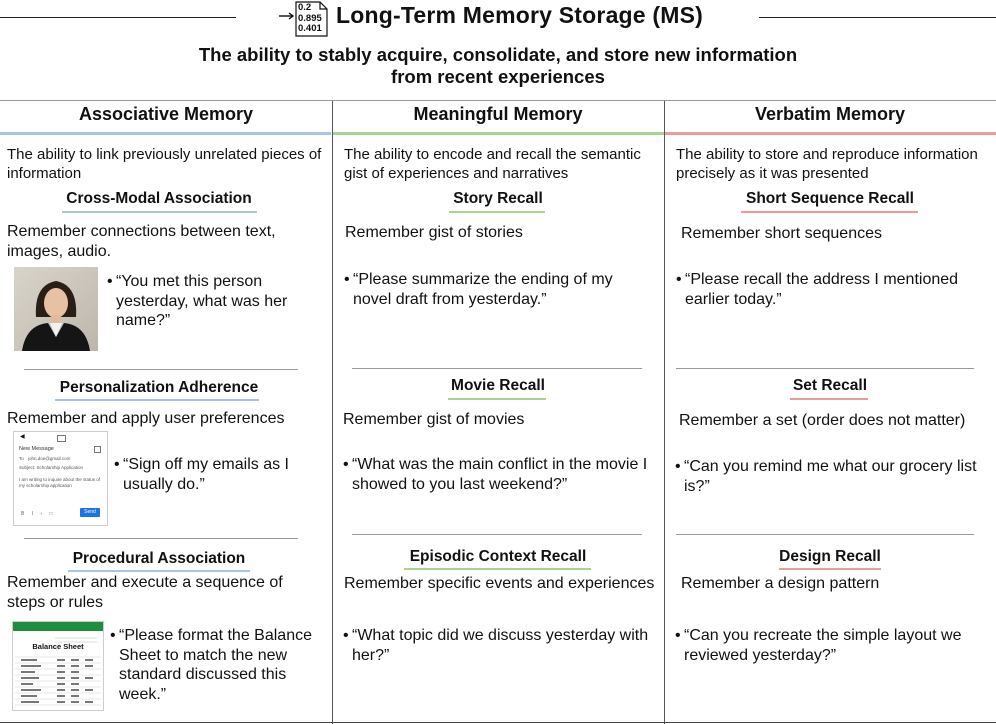  I want to click on email-to-label: To, so click(21, 458).